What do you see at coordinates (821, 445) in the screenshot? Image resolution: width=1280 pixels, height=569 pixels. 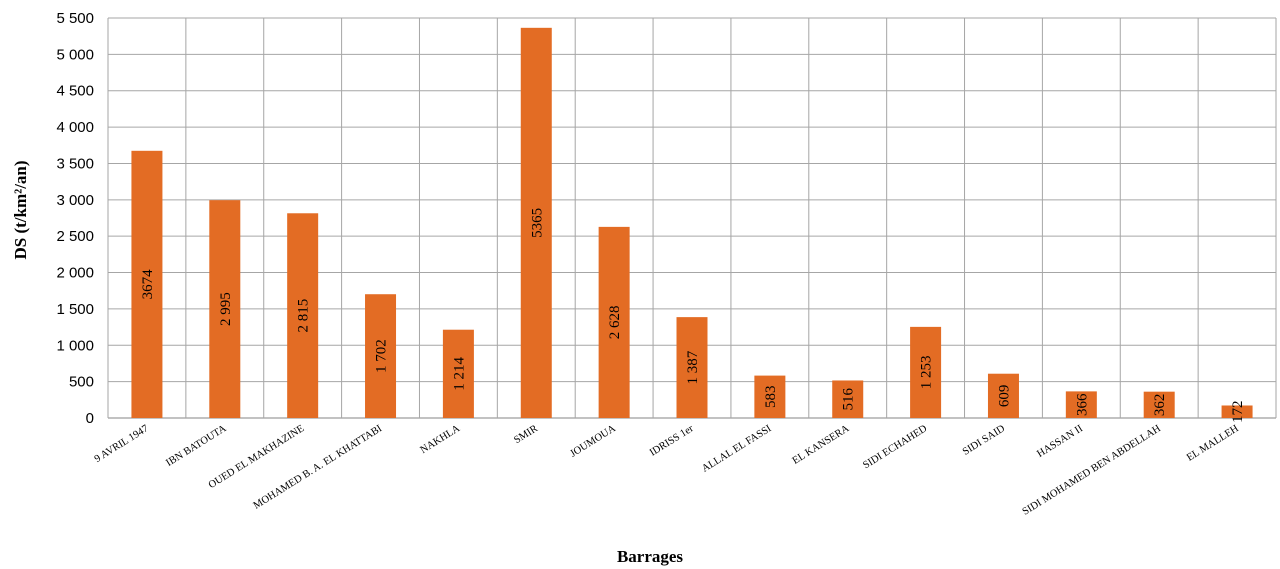 I see `x-category-label: EL KANSERA` at bounding box center [821, 445].